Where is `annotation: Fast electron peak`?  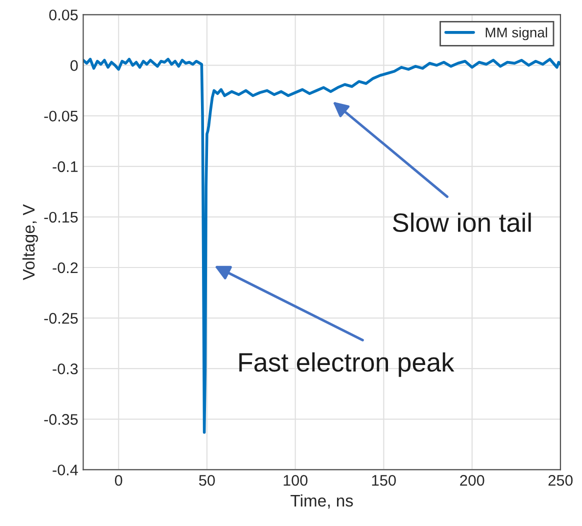
annotation: Fast electron peak is located at coordinates (346, 364).